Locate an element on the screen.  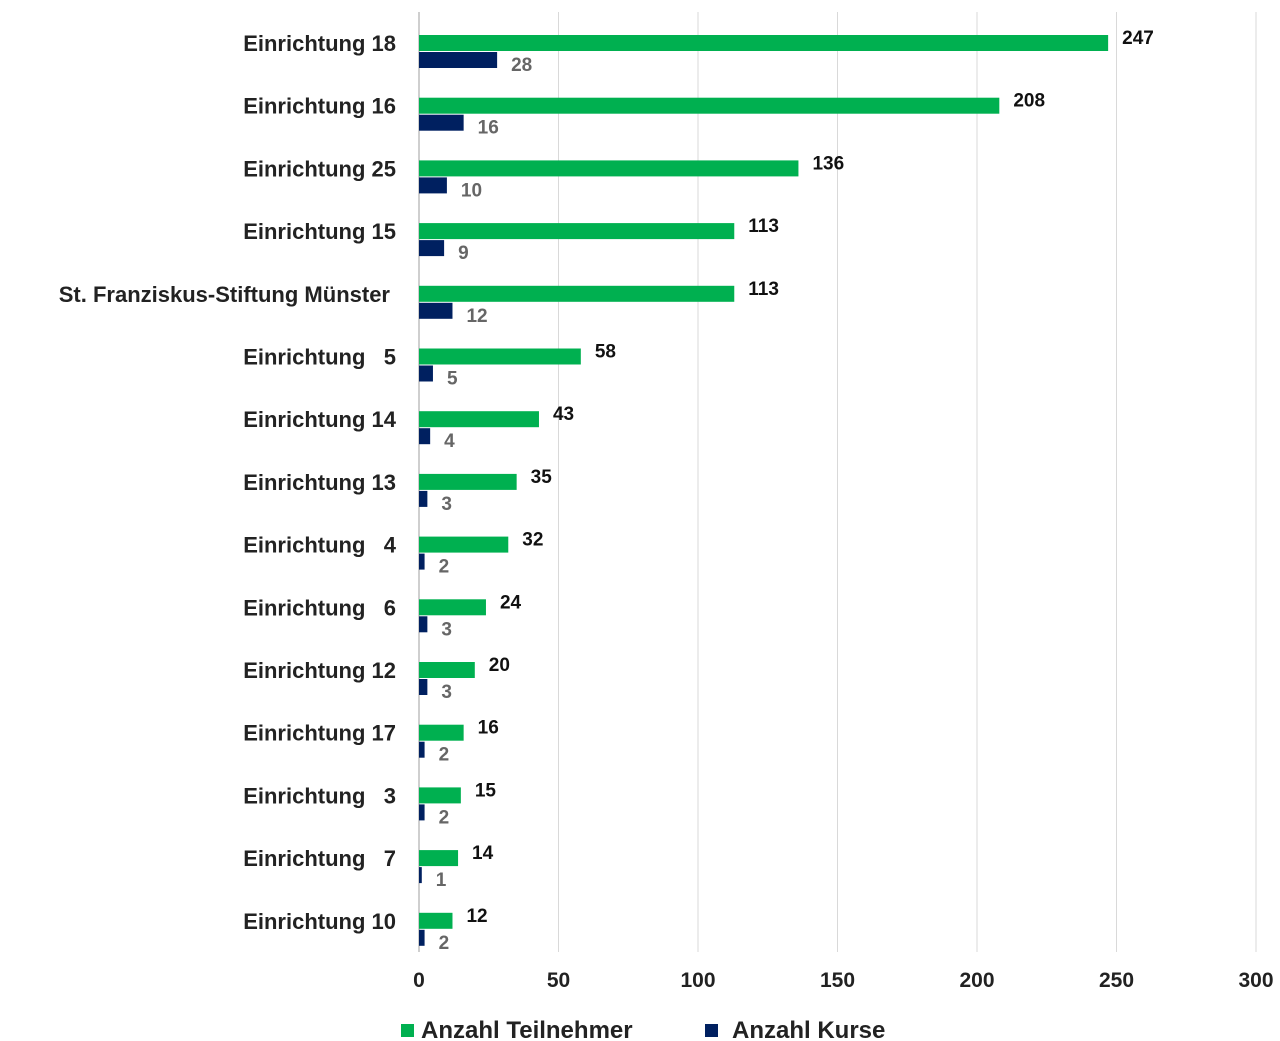
data-label-teilnehmer: 16 is located at coordinates (488, 728).